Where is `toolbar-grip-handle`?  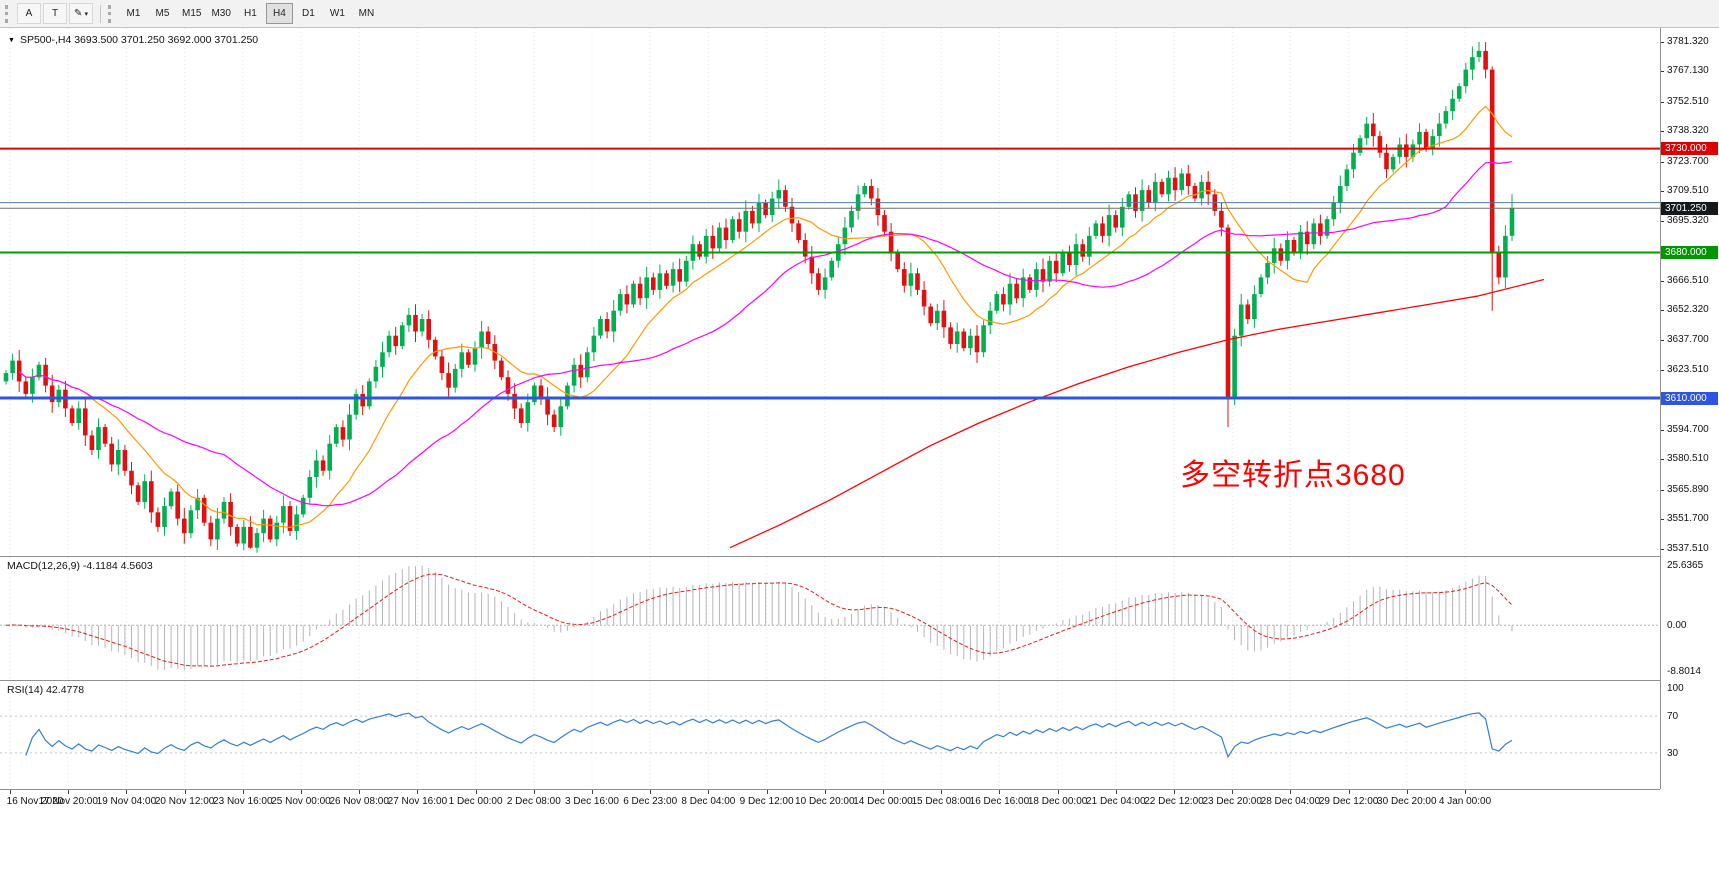
toolbar-grip-handle is located at coordinates (8, 13).